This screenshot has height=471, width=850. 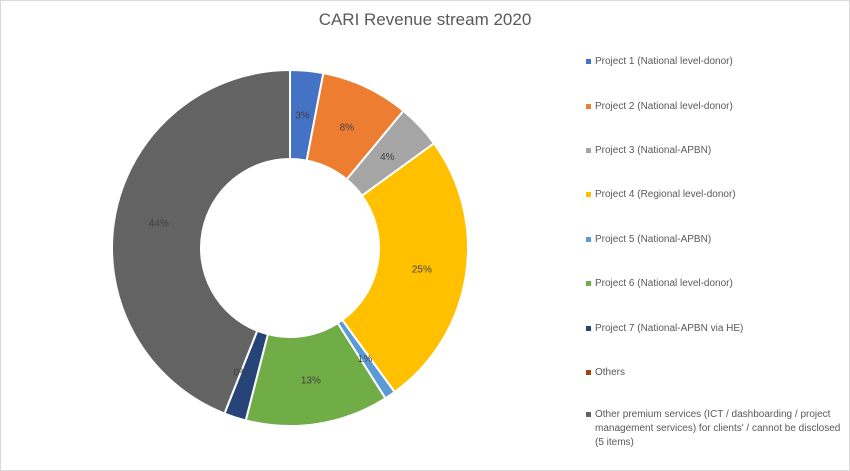 I want to click on legend-label: Project 2 (National level-donor), so click(x=664, y=106).